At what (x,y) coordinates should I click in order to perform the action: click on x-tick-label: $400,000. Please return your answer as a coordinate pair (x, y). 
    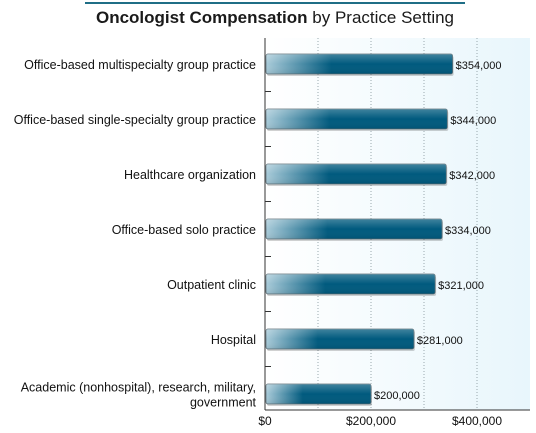
    Looking at the image, I should click on (477, 421).